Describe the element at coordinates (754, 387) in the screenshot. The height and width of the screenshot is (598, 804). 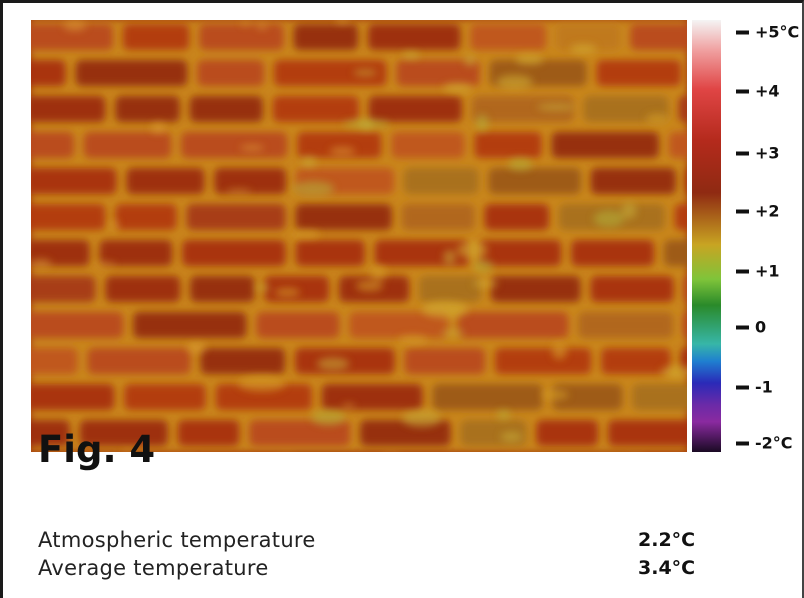
I see `scale-tick-minus1: -1` at that location.